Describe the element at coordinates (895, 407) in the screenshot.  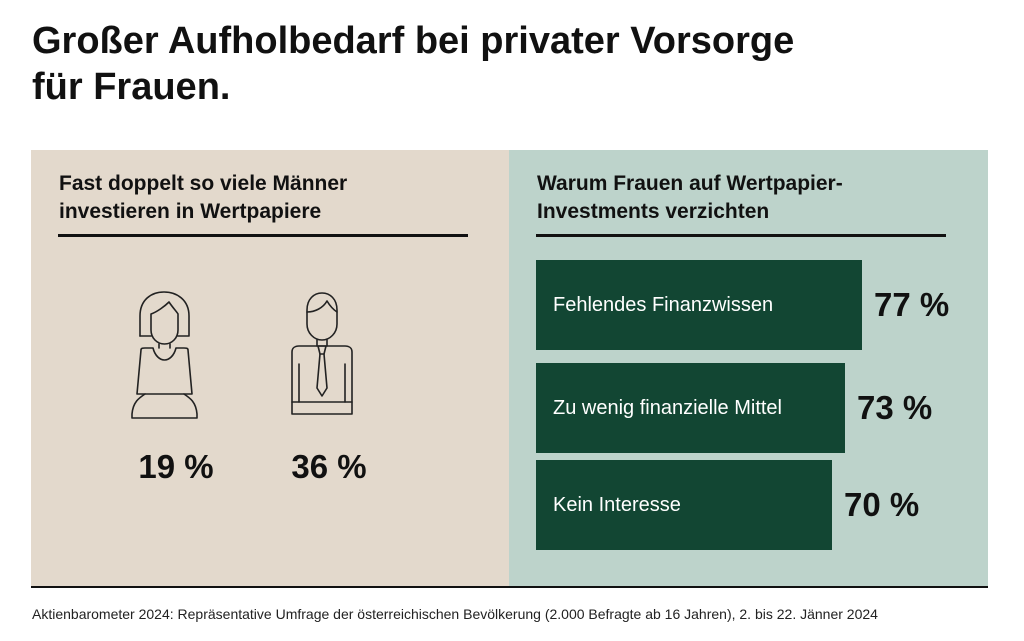
I see `bar-value-label: 73 %` at that location.